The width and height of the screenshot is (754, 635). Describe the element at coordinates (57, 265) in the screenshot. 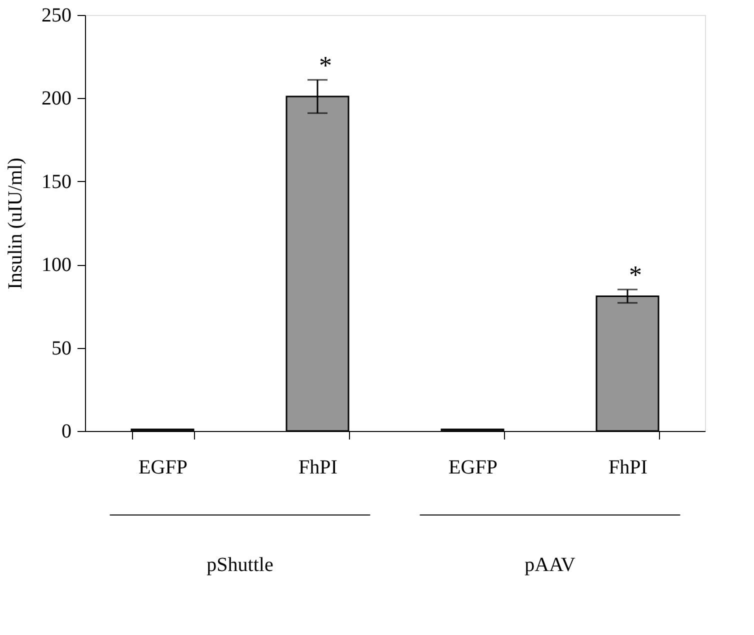

I see `y-tick-label: 100` at that location.